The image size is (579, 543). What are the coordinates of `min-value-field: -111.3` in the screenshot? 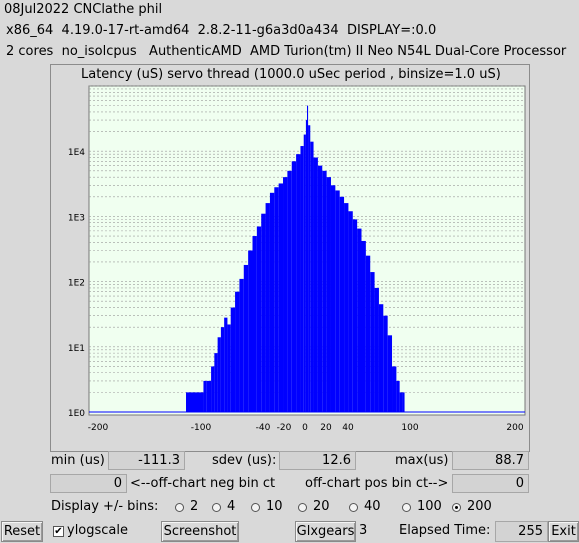 It's located at (146, 460).